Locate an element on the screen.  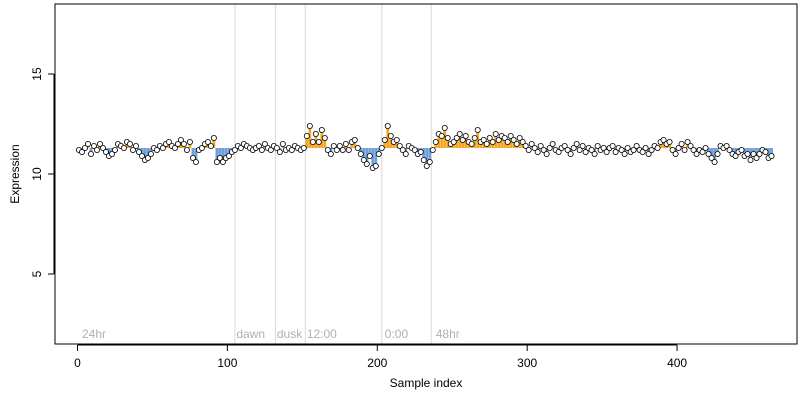
x-tick-label: 300 is located at coordinates (527, 363).